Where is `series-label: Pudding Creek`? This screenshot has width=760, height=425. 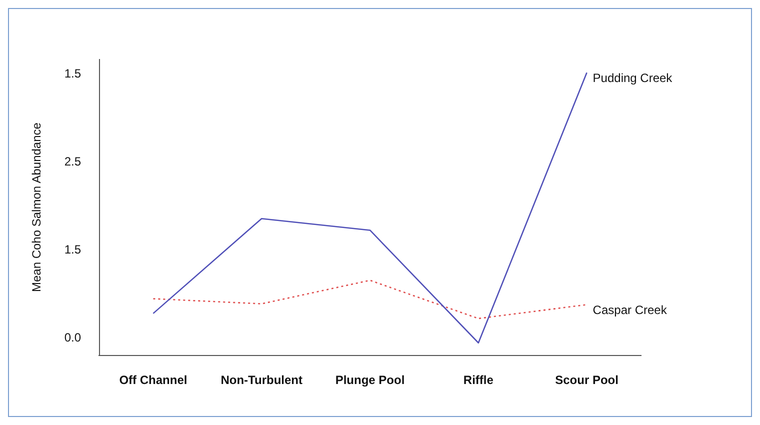
series-label: Pudding Creek is located at coordinates (633, 77).